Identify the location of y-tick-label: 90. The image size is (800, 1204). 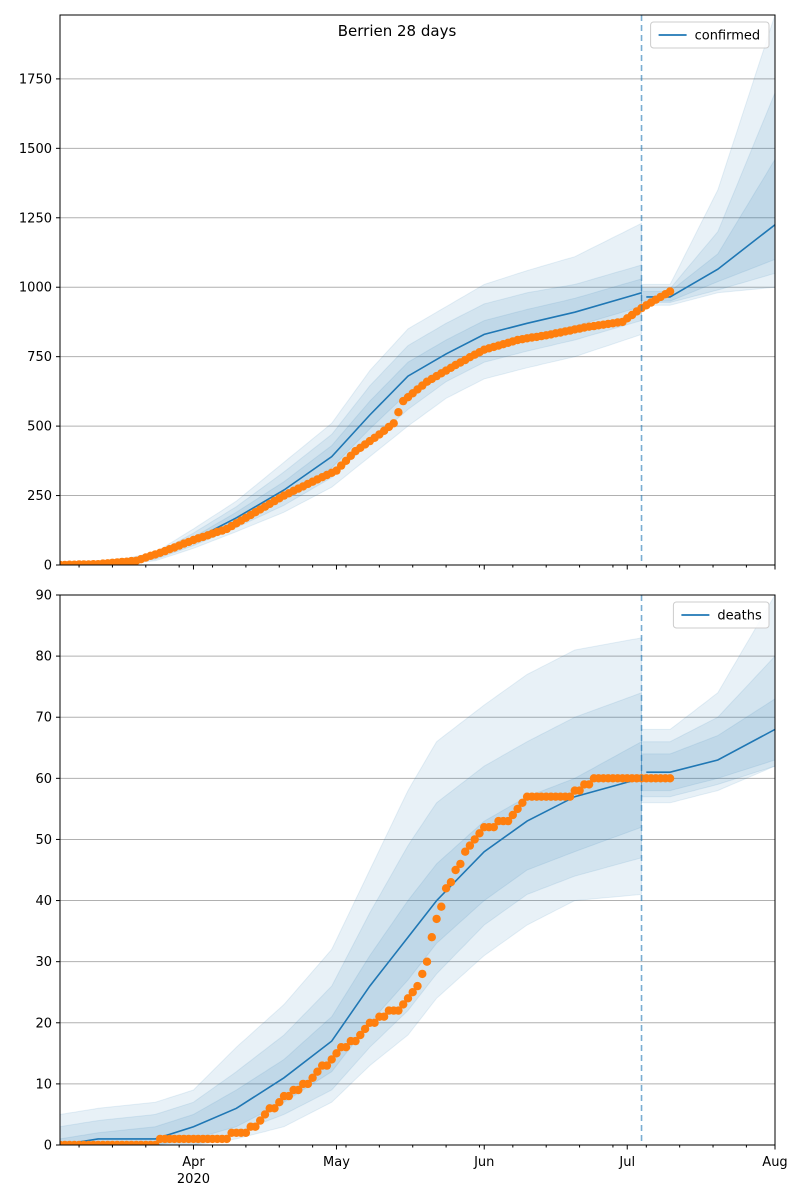
(43, 596).